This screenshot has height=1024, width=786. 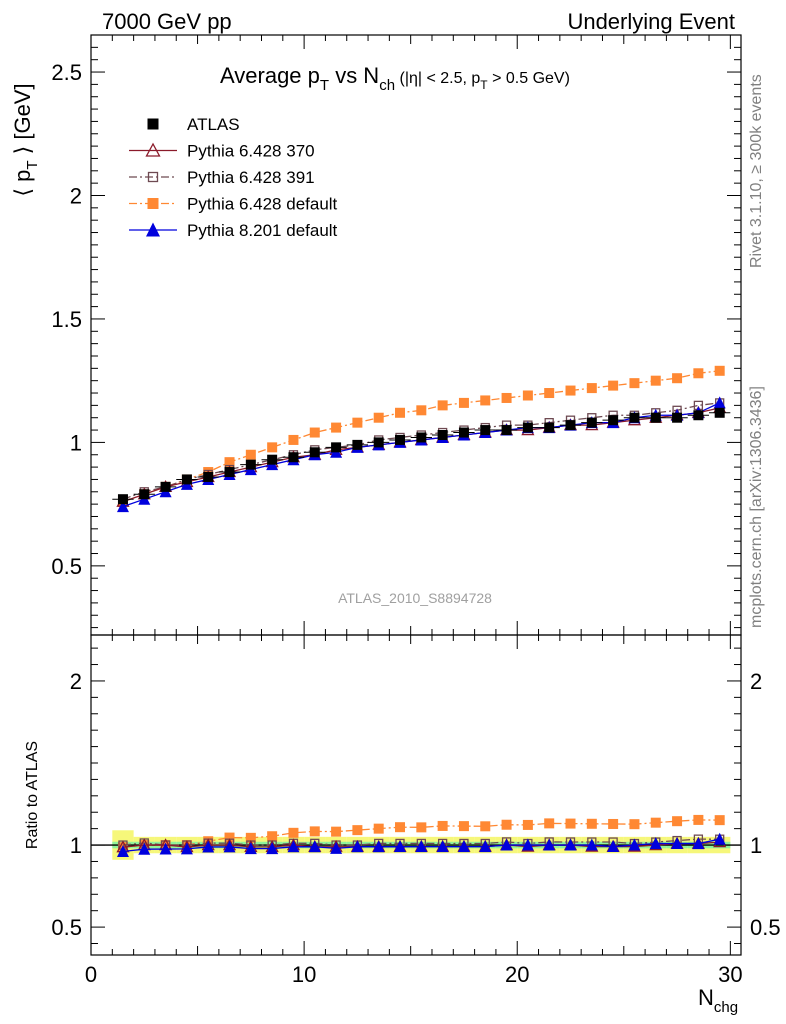 What do you see at coordinates (66, 72) in the screenshot?
I see `y-tick-label-main: 2.5` at bounding box center [66, 72].